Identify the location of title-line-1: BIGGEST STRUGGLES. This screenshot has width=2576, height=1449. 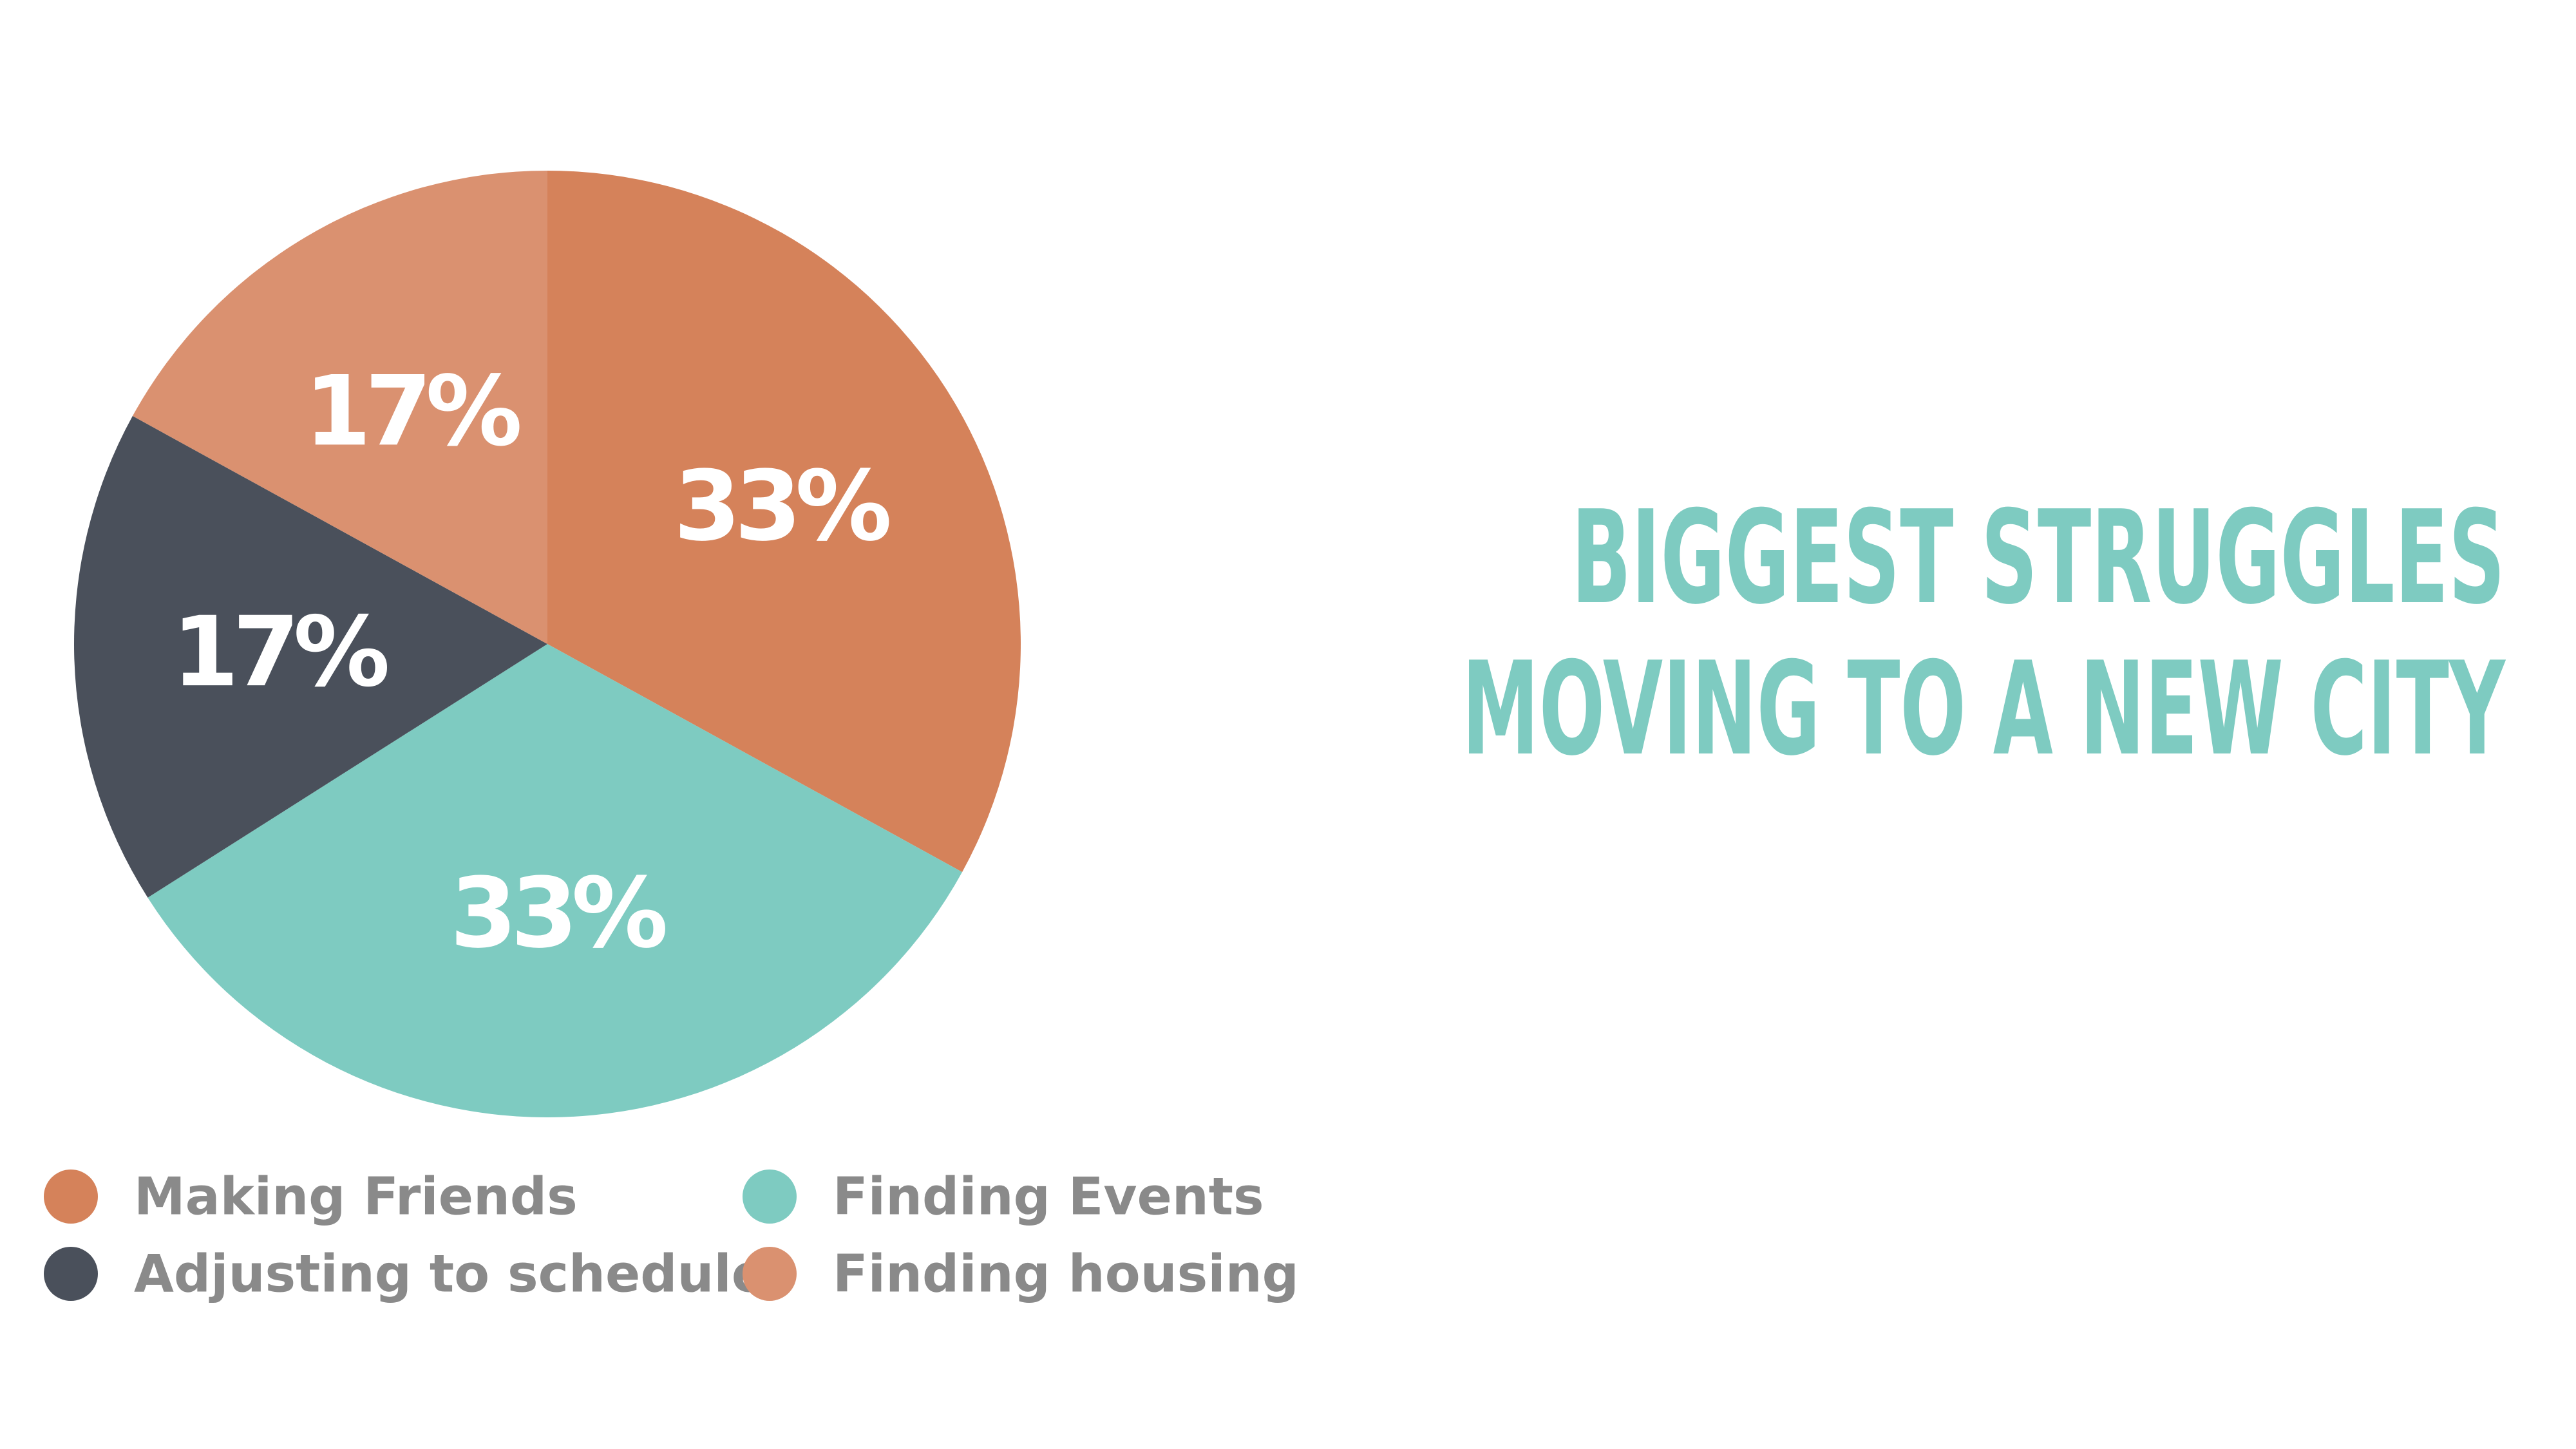
(2038, 558).